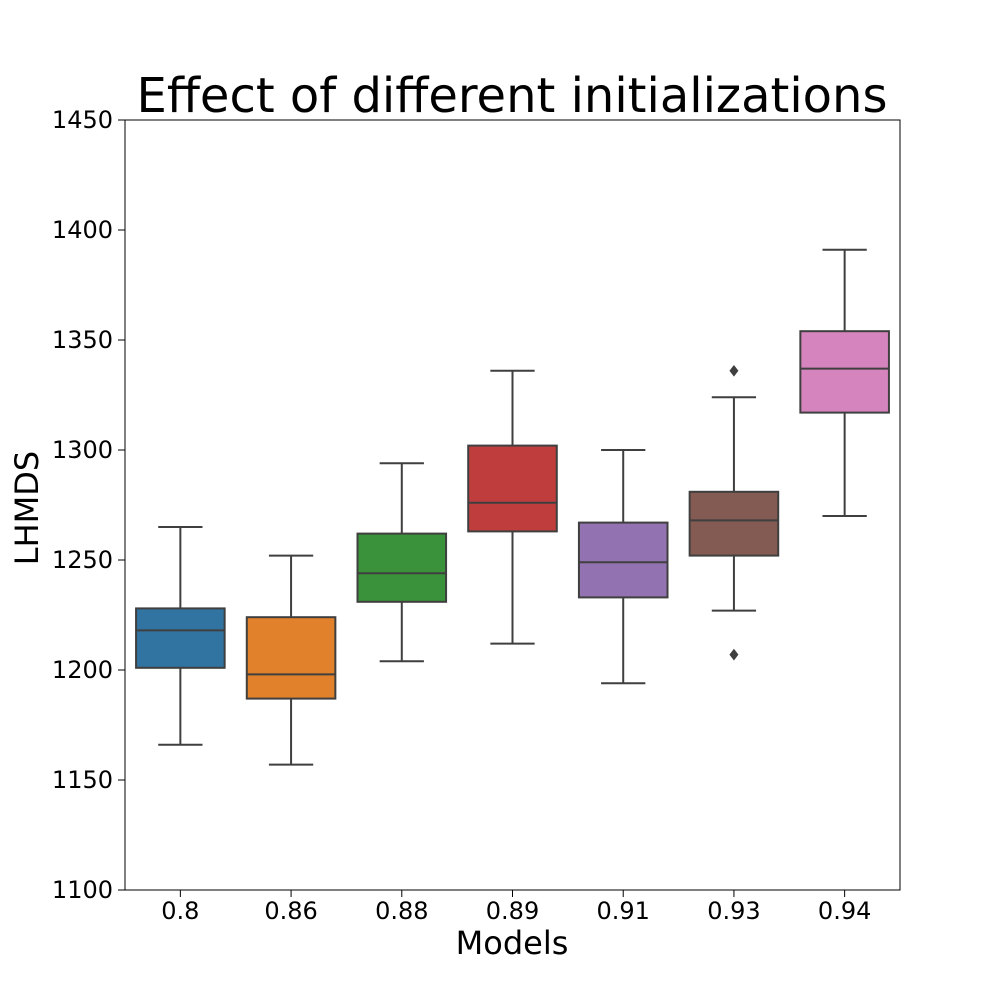  Describe the element at coordinates (82, 120) in the screenshot. I see `y-tick-label: 1450` at that location.